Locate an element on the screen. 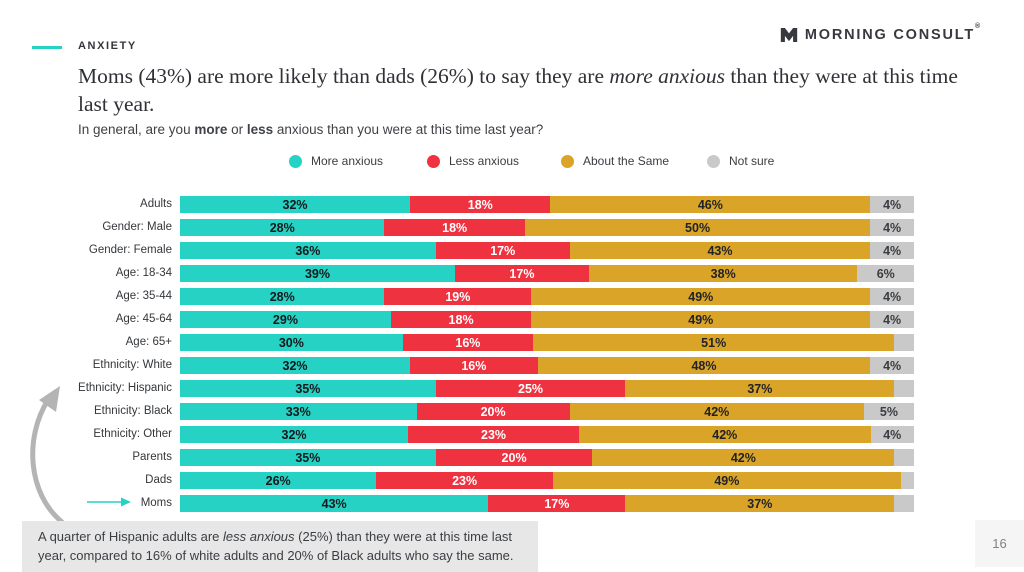 The width and height of the screenshot is (1024, 572). chart-row: Ethnicity: Hispanic 35% 25% 37% is located at coordinates (465, 388).